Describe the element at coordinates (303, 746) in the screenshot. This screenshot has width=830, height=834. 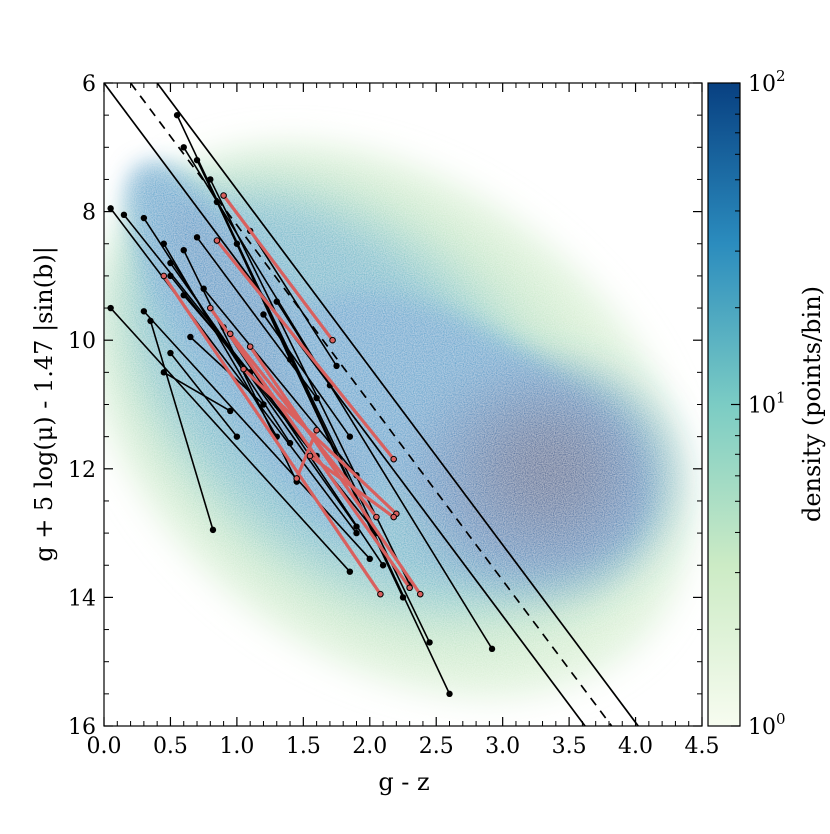
I see `x-tick-label: 1.5` at that location.